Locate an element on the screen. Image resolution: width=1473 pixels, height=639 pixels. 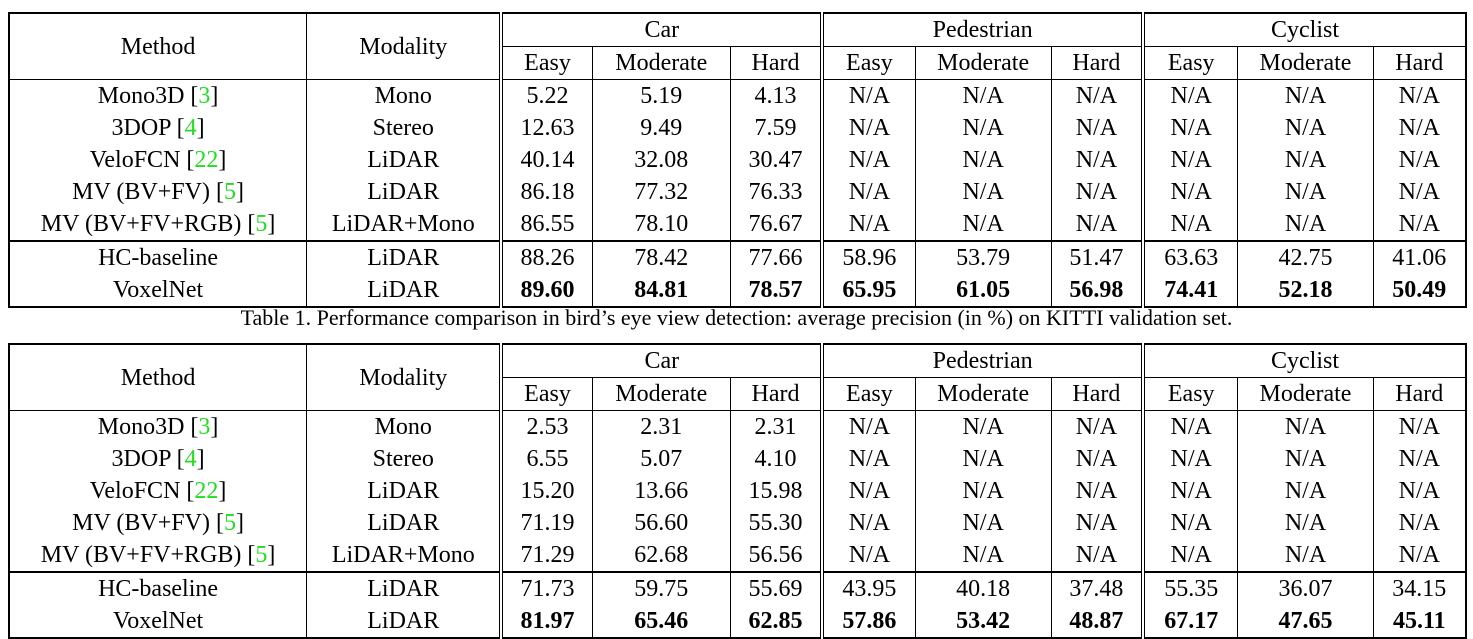
value-cell: 74.41 is located at coordinates (1189, 290).